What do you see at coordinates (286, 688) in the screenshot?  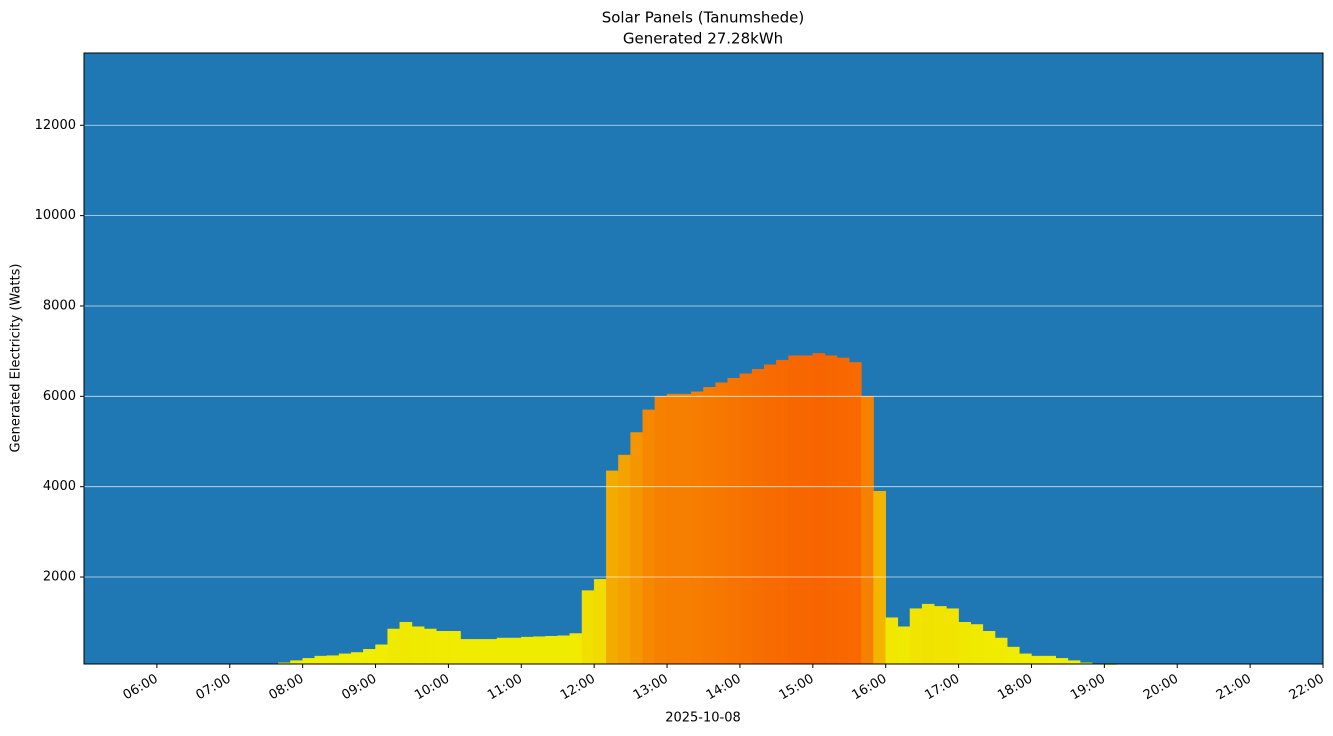 I see `x-tick-label: 08:00` at bounding box center [286, 688].